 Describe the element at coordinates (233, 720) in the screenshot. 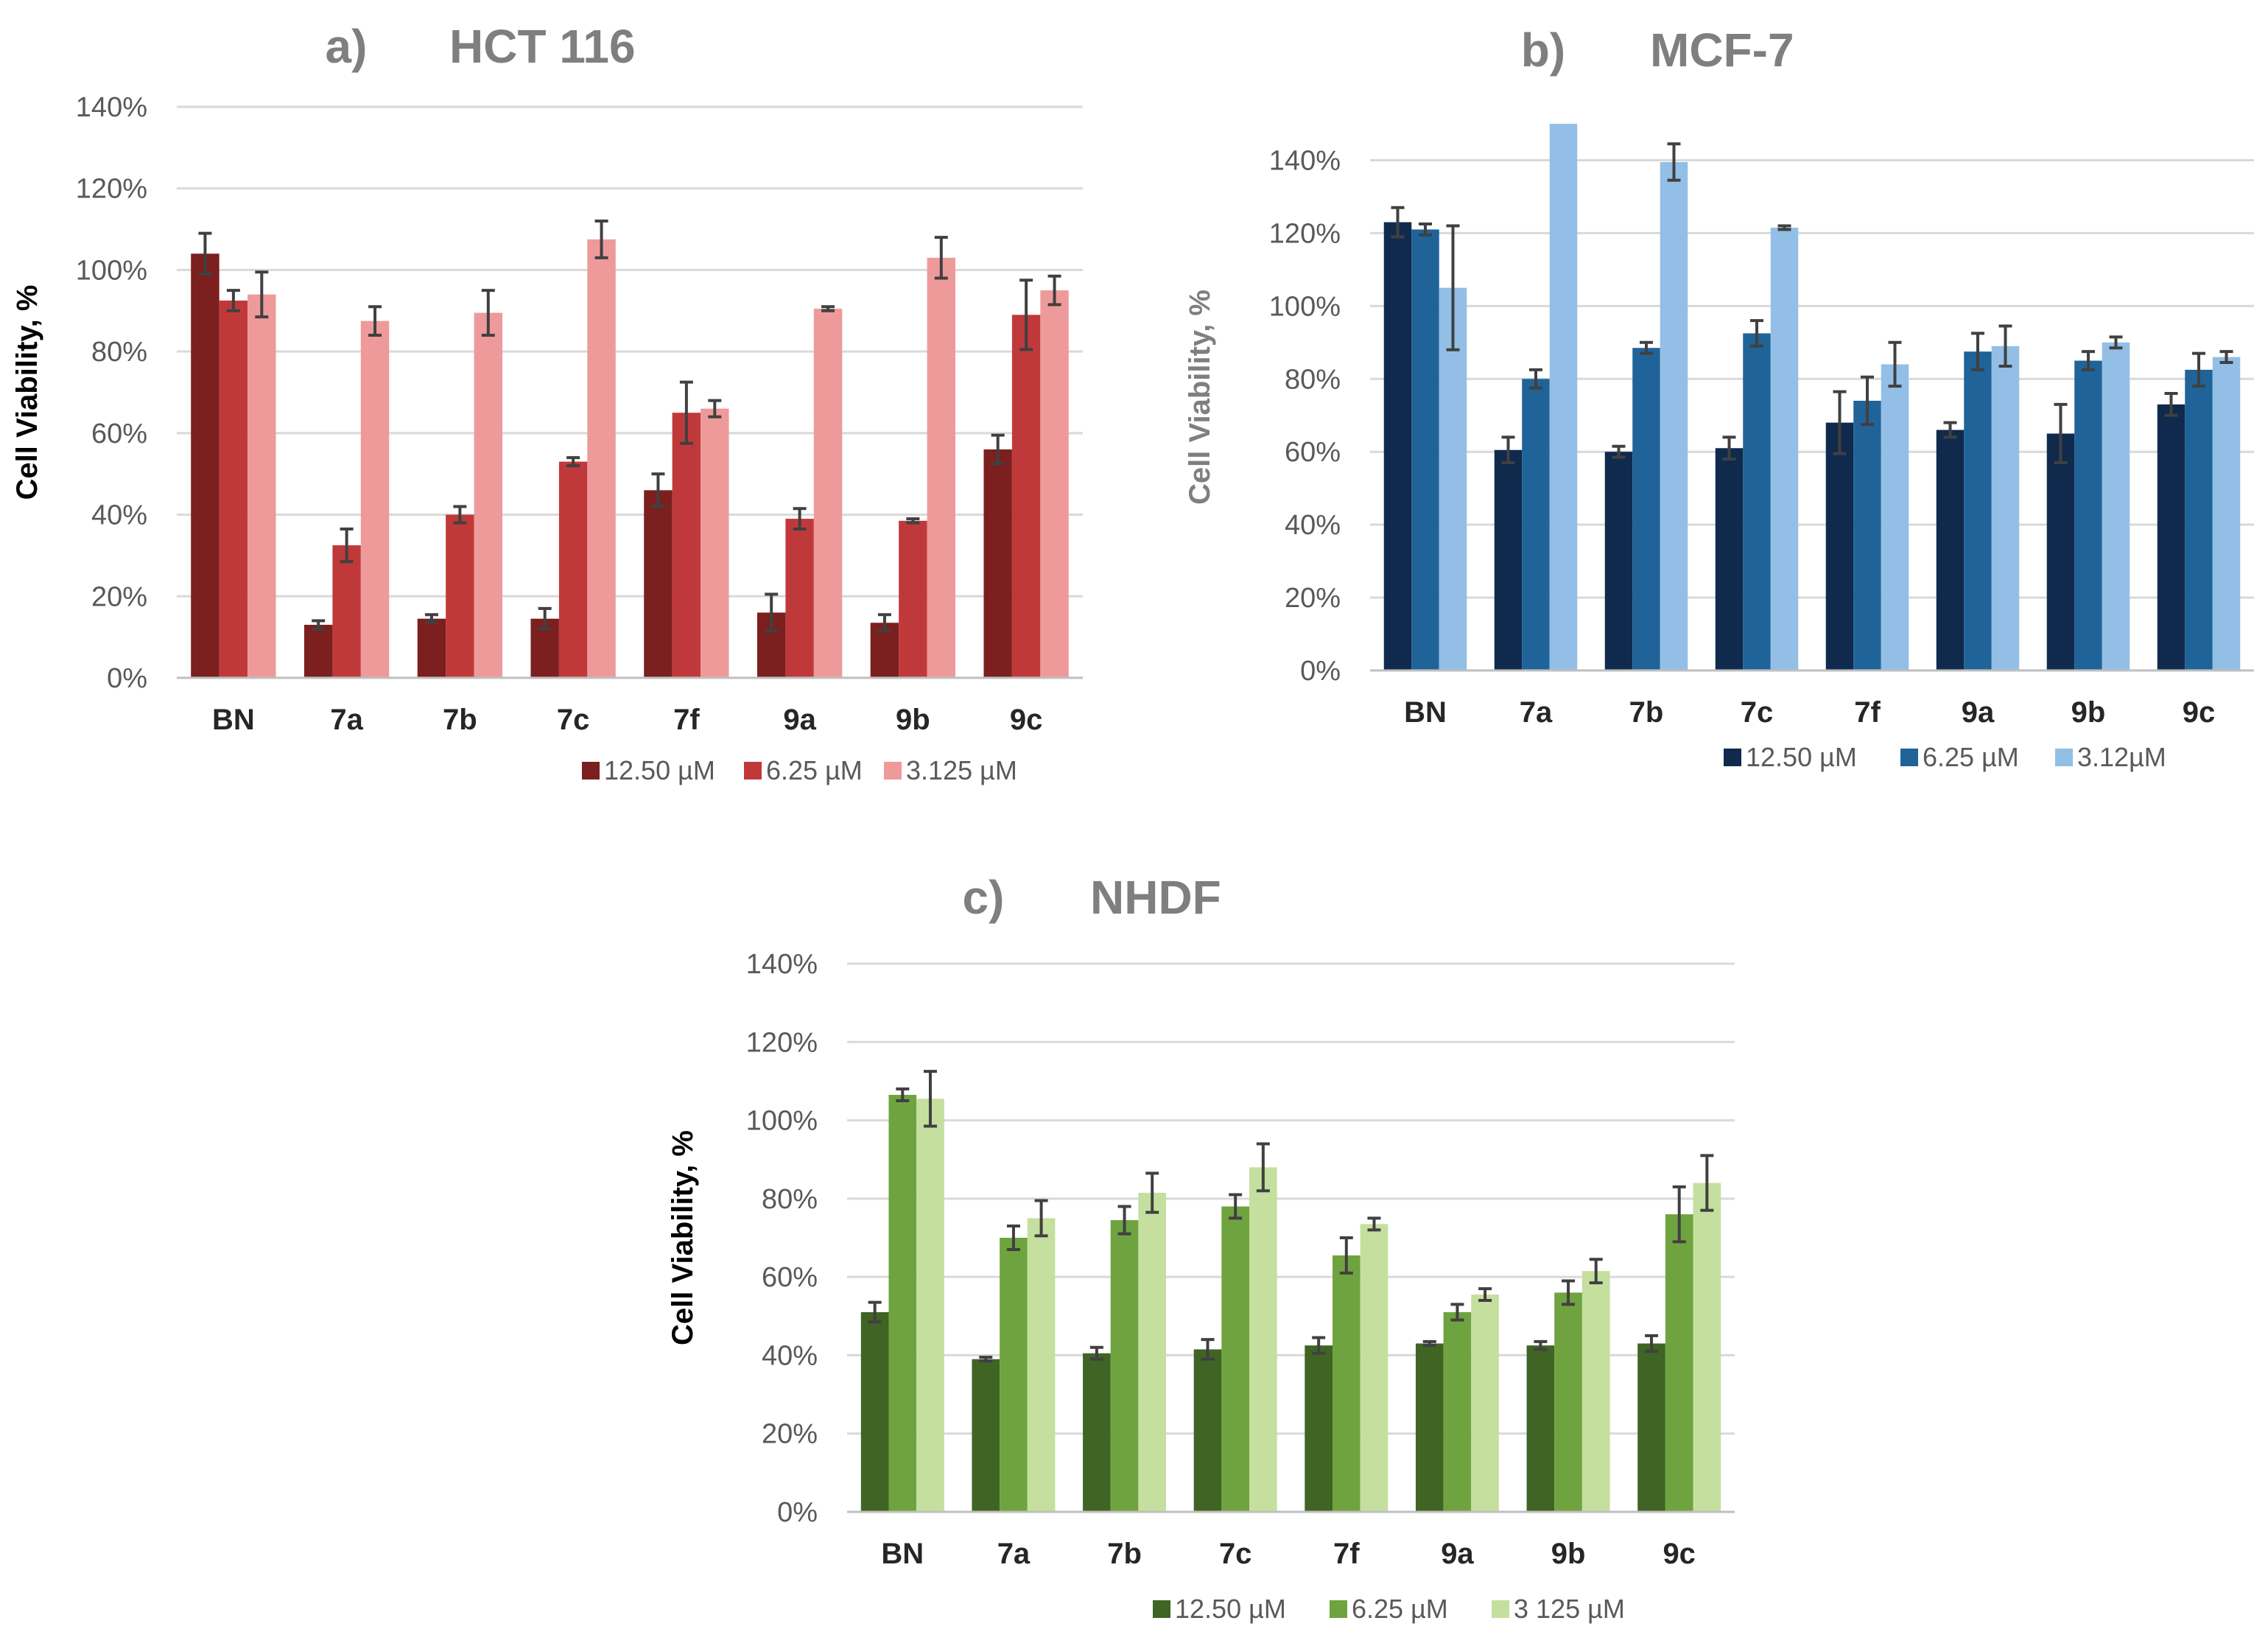

I see `category-label-BN: BN` at that location.